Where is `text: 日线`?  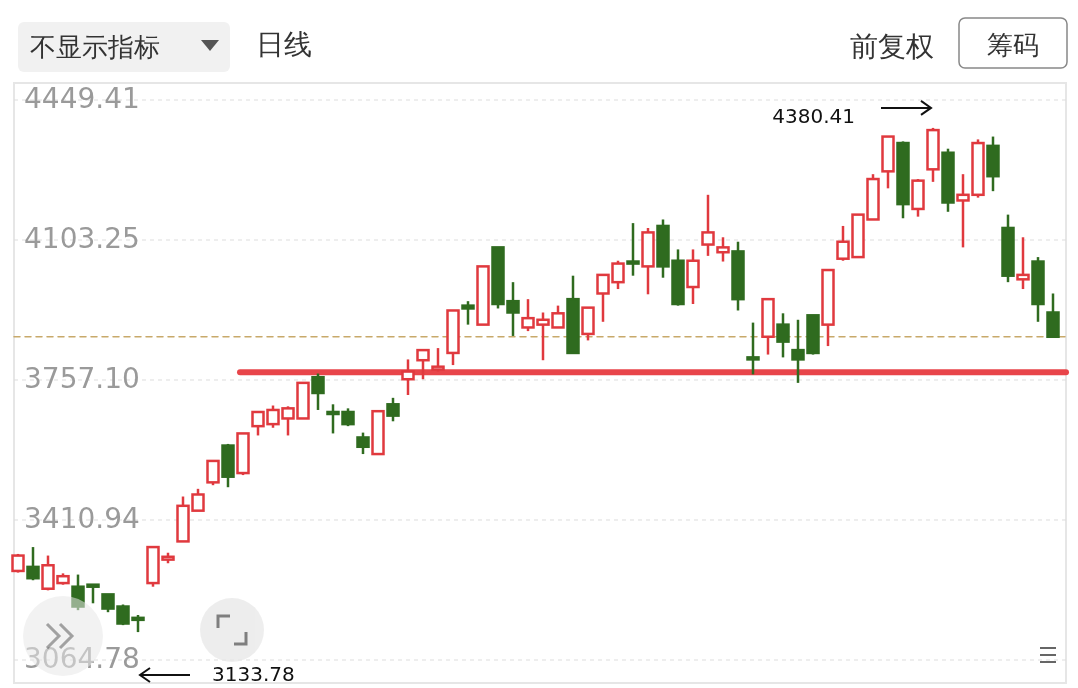
text: 日线 is located at coordinates (284, 44).